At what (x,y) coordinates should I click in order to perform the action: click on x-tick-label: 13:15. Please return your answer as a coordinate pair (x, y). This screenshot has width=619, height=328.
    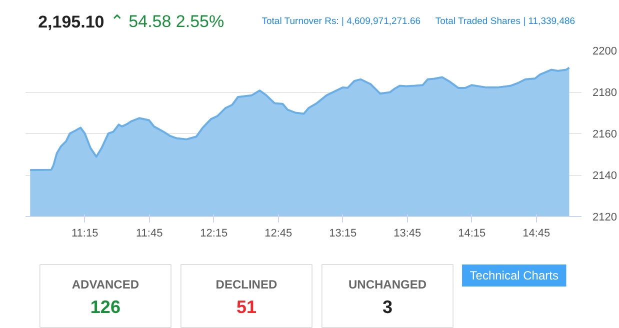
    Looking at the image, I should click on (343, 234).